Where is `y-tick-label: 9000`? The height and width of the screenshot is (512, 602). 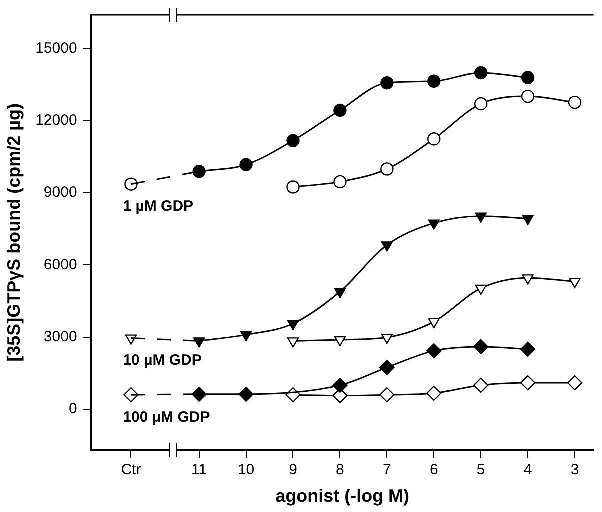 y-tick-label: 9000 is located at coordinates (61, 193).